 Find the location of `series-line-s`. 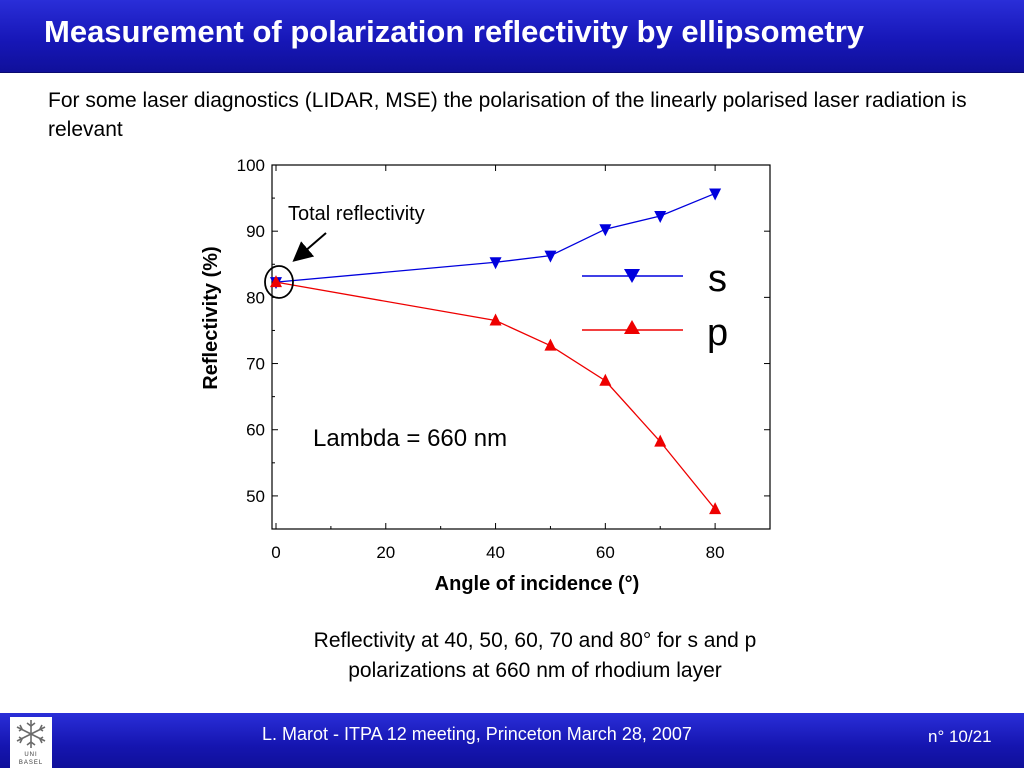

series-line-s is located at coordinates (495, 237).